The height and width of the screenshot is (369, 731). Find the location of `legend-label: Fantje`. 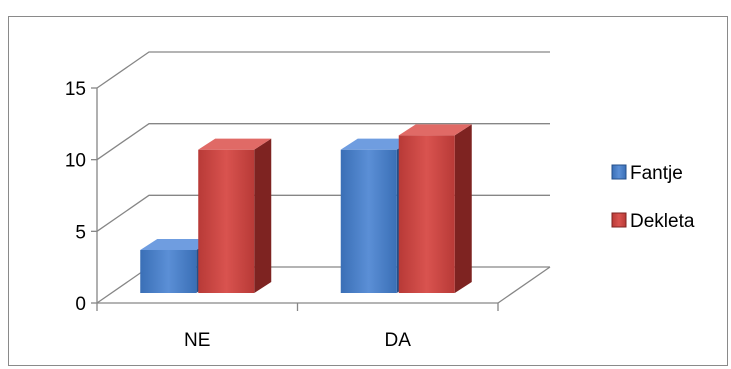

legend-label: Fantje is located at coordinates (656, 173).